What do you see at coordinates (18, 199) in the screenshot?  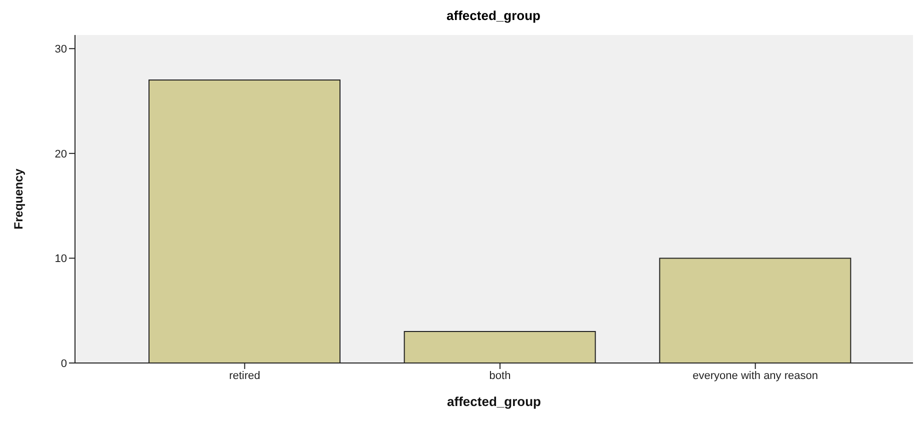 I see `y-axis-title: Frequency` at bounding box center [18, 199].